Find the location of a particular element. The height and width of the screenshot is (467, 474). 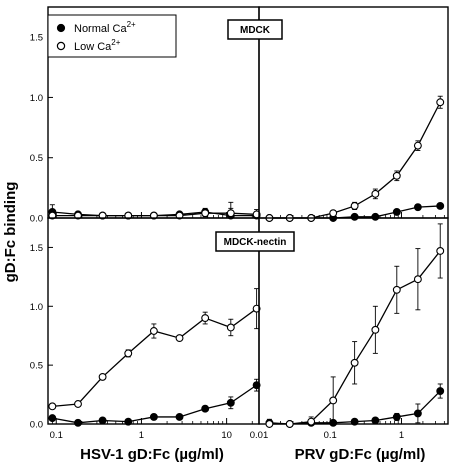

row-label-mdck-text: MDCK is located at coordinates (255, 30).